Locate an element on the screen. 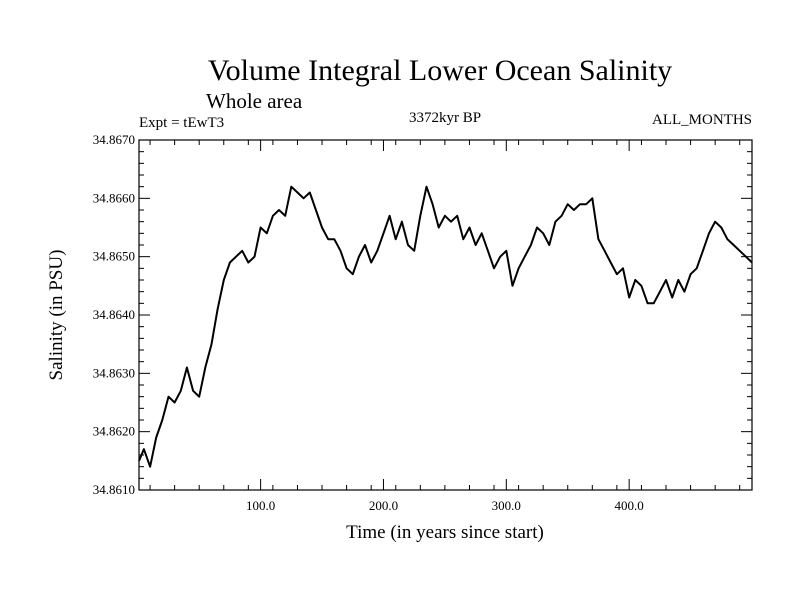 This screenshot has height=600, width=800. x-tick-label: 200.0 is located at coordinates (383, 505).